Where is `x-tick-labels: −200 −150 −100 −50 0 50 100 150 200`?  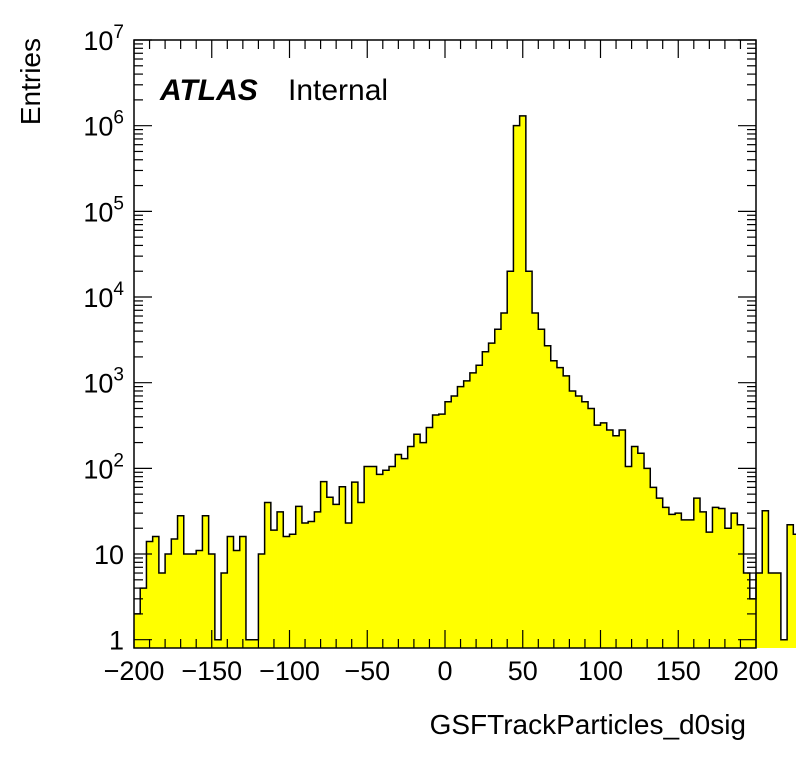
x-tick-labels: −200 −150 −100 −50 0 50 100 150 200 is located at coordinates (441, 671).